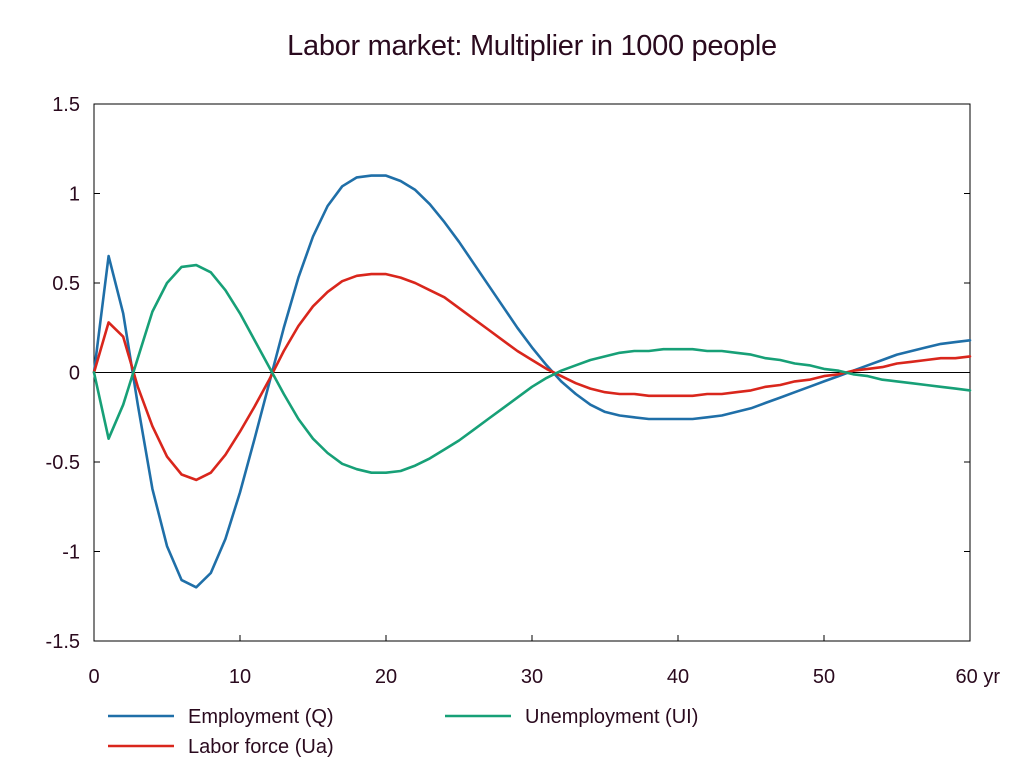 This screenshot has width=1024, height=778. Describe the element at coordinates (386, 677) in the screenshot. I see `x-tick-label: 20` at that location.